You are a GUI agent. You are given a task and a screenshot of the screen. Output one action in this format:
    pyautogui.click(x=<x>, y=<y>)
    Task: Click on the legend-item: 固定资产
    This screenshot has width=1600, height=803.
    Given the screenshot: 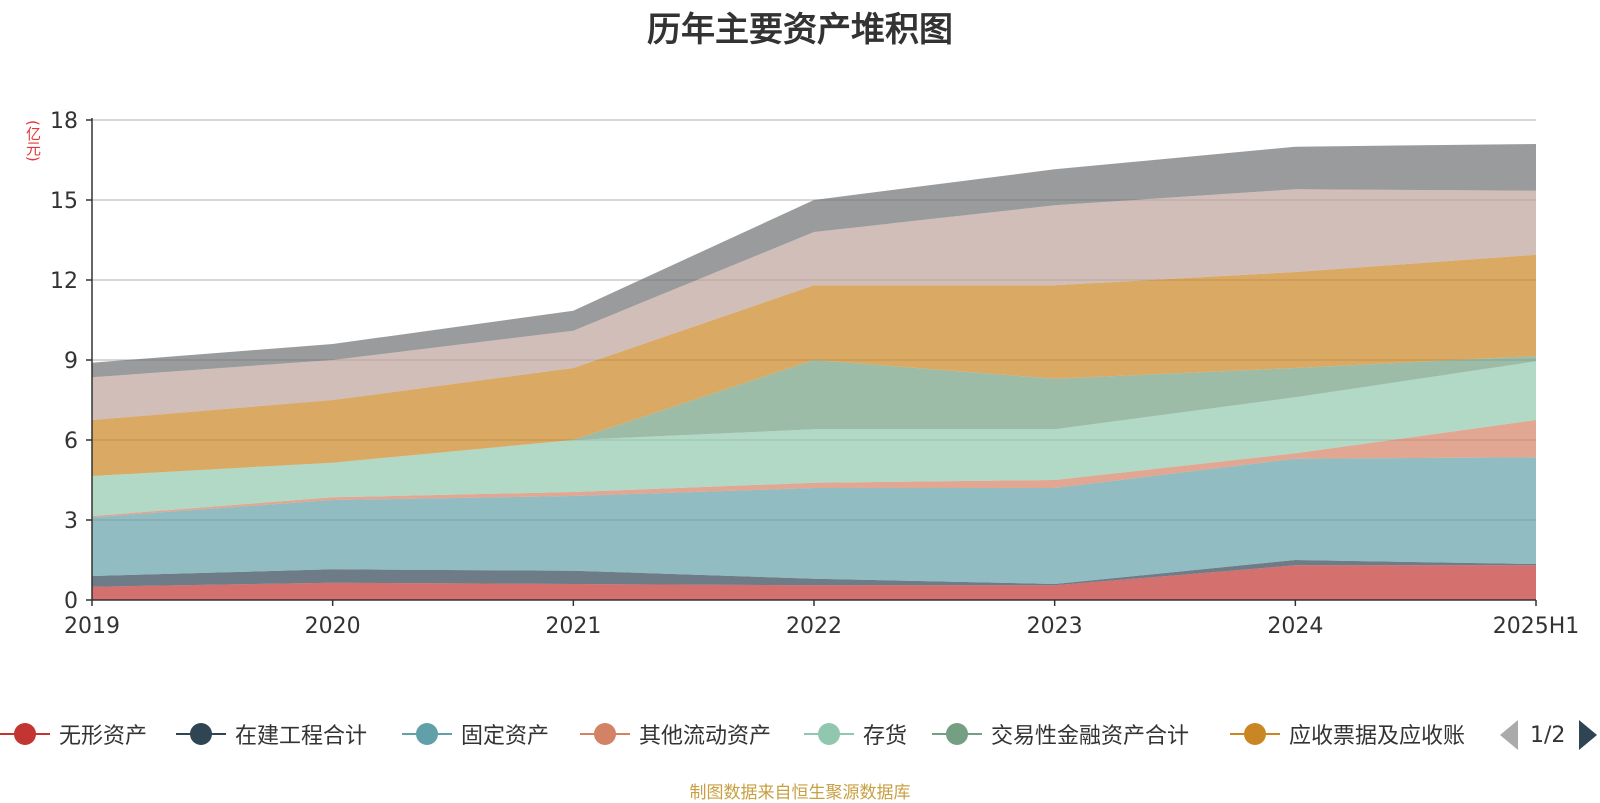 What is the action you would take?
    pyautogui.click(x=475, y=734)
    